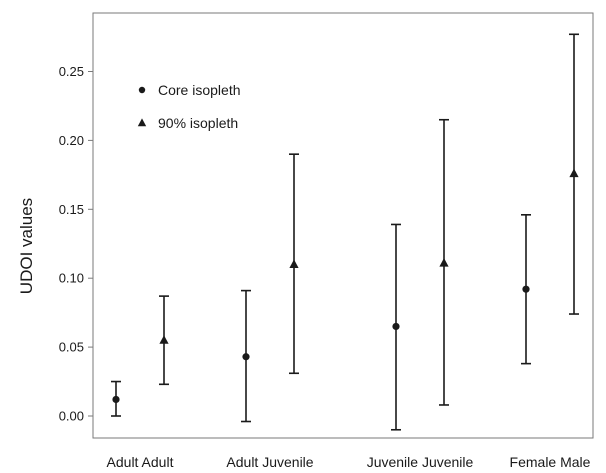 The width and height of the screenshot is (606, 473). Describe the element at coordinates (71, 278) in the screenshot. I see `y-tick-label: 0.10` at that location.